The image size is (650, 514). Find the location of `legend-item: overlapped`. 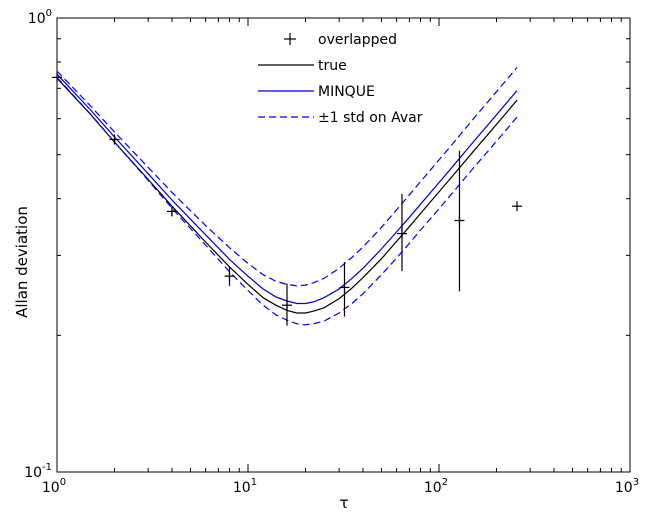

legend-item: overlapped is located at coordinates (340, 40).